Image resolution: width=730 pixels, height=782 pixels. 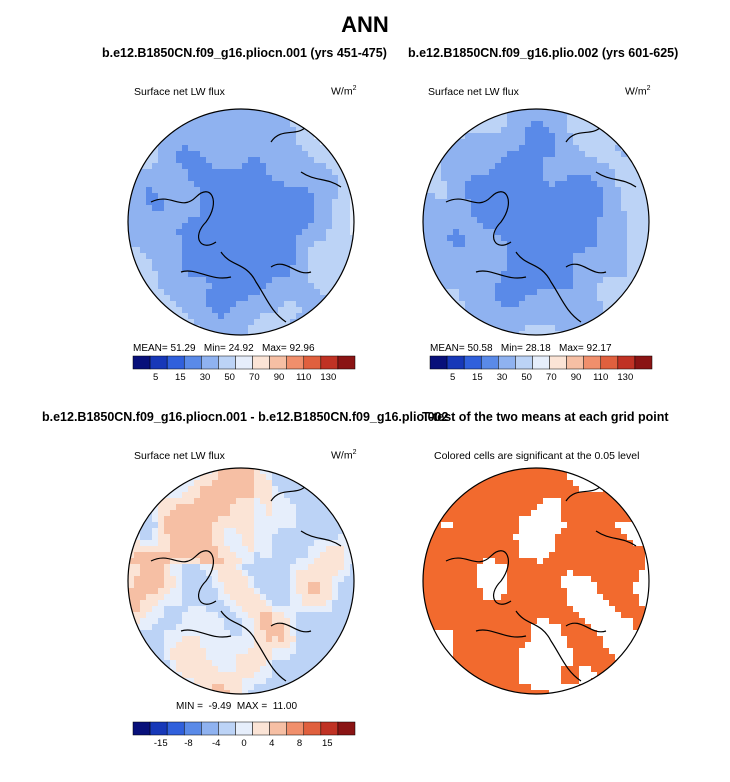 What do you see at coordinates (237, 706) in the screenshot?
I see `panel3-stats: MIN = -9.49 MAX = 11.00` at bounding box center [237, 706].